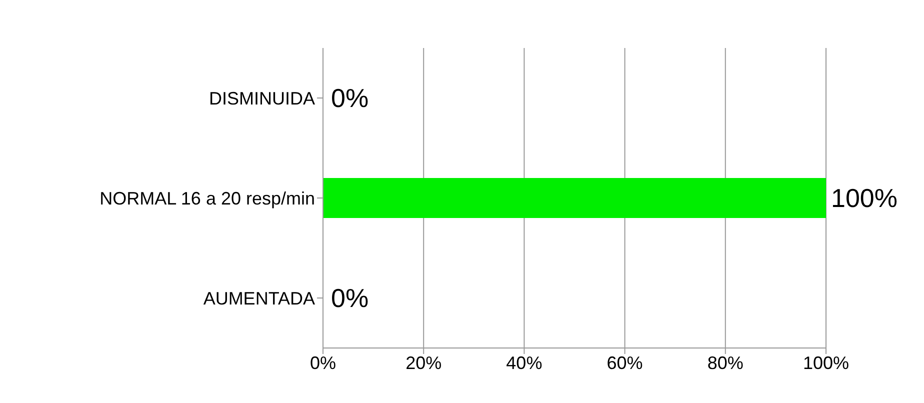  Describe the element at coordinates (524, 362) in the screenshot. I see `x-tick-label: 40%` at that location.